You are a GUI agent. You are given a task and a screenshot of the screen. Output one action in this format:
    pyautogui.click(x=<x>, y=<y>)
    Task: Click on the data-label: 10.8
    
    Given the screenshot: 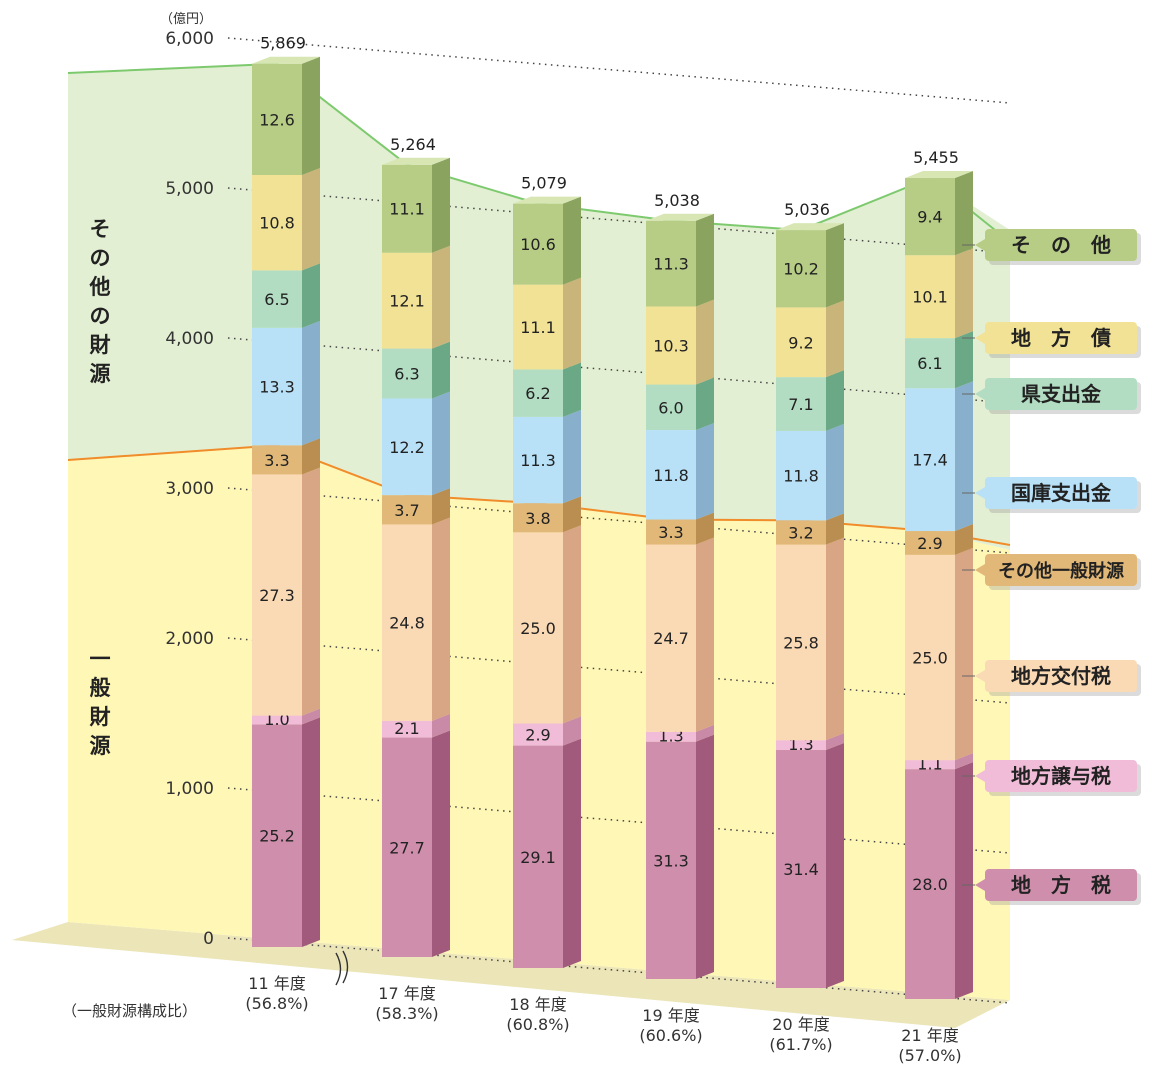 What is the action you would take?
    pyautogui.click(x=277, y=223)
    